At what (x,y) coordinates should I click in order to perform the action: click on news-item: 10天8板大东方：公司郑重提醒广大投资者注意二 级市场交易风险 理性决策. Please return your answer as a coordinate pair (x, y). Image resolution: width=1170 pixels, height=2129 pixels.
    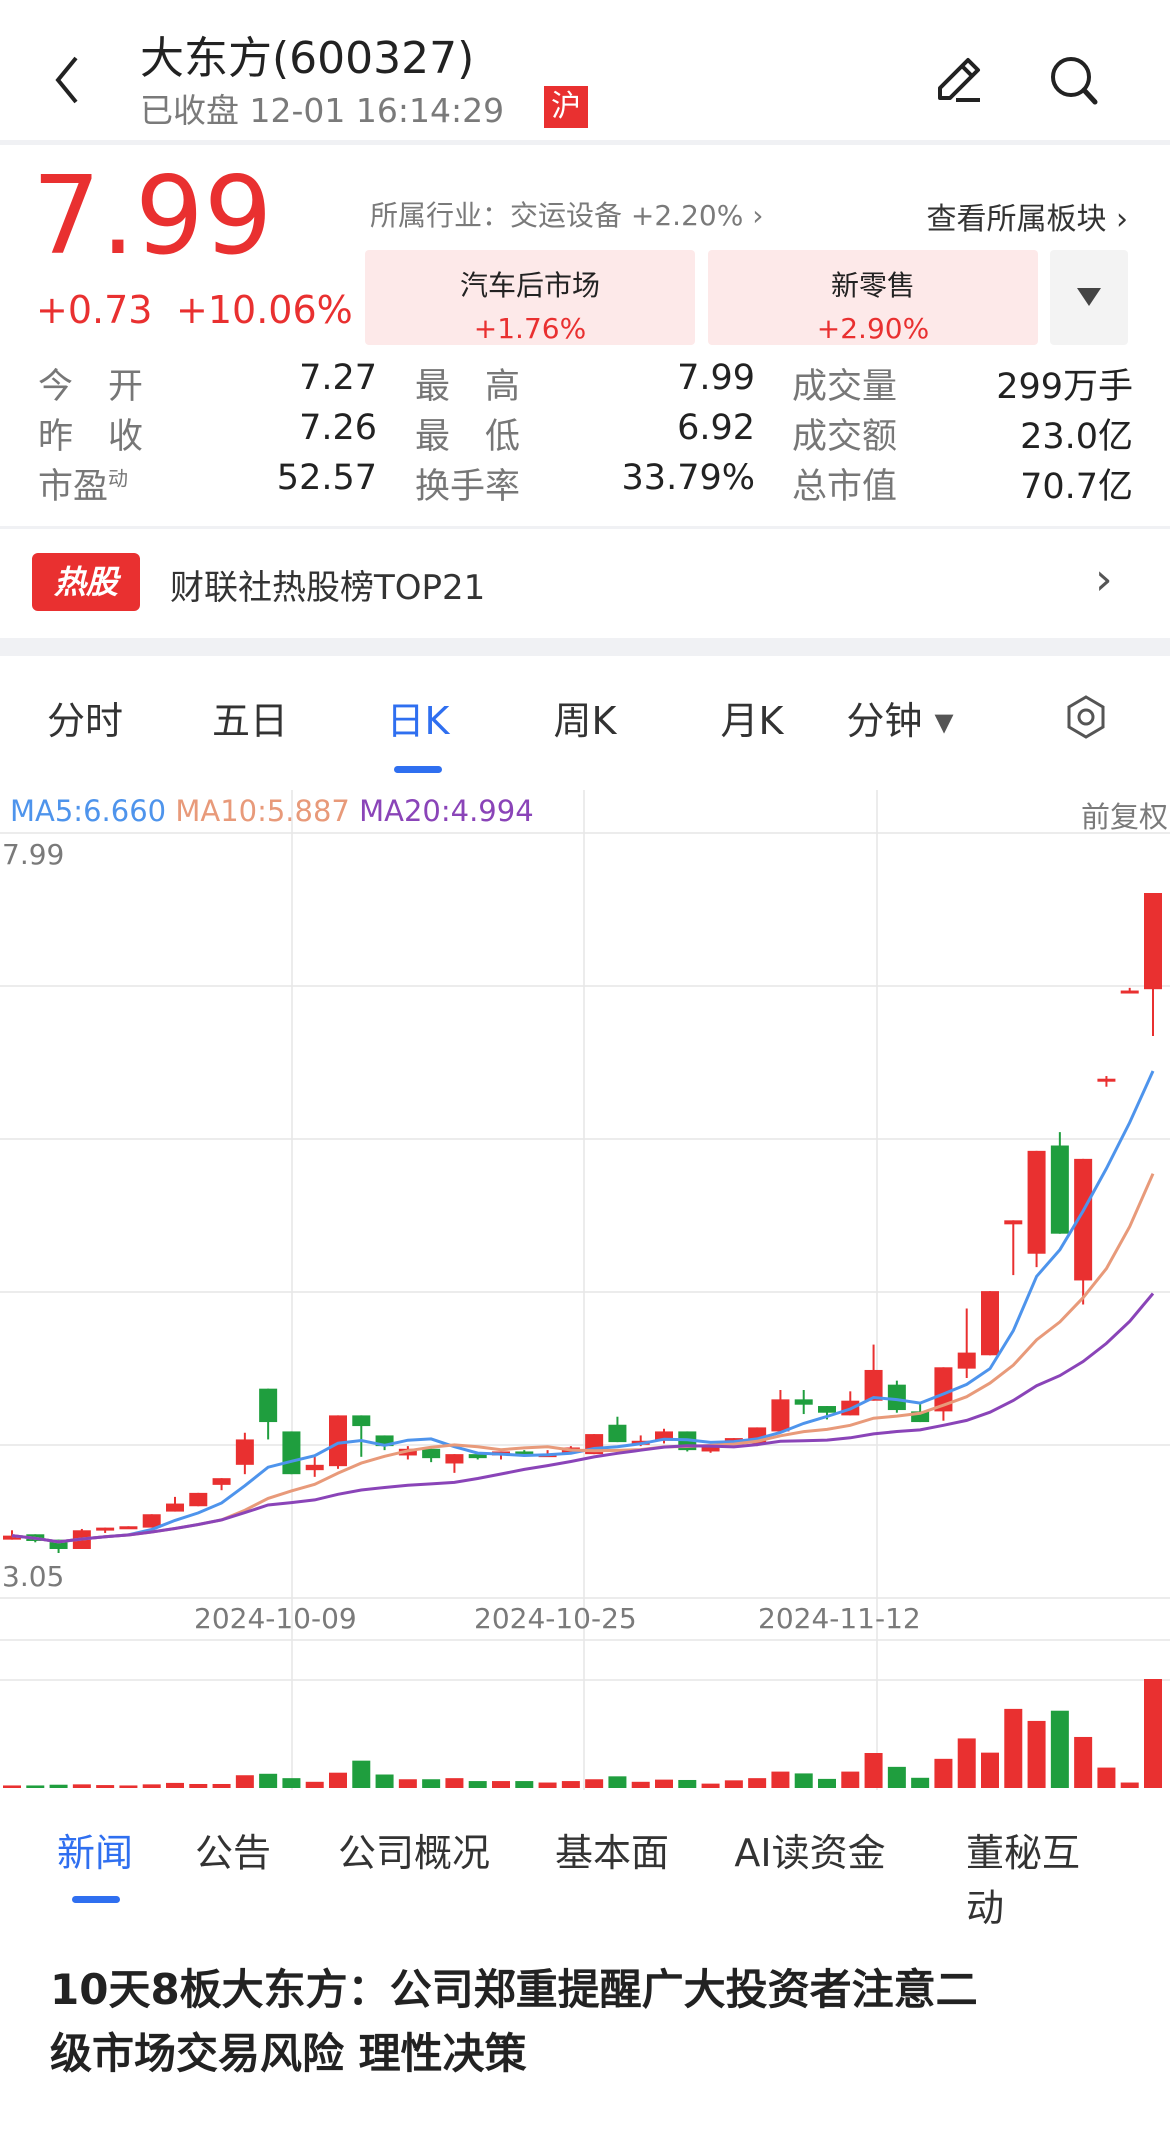
    Looking at the image, I should click on (514, 2022).